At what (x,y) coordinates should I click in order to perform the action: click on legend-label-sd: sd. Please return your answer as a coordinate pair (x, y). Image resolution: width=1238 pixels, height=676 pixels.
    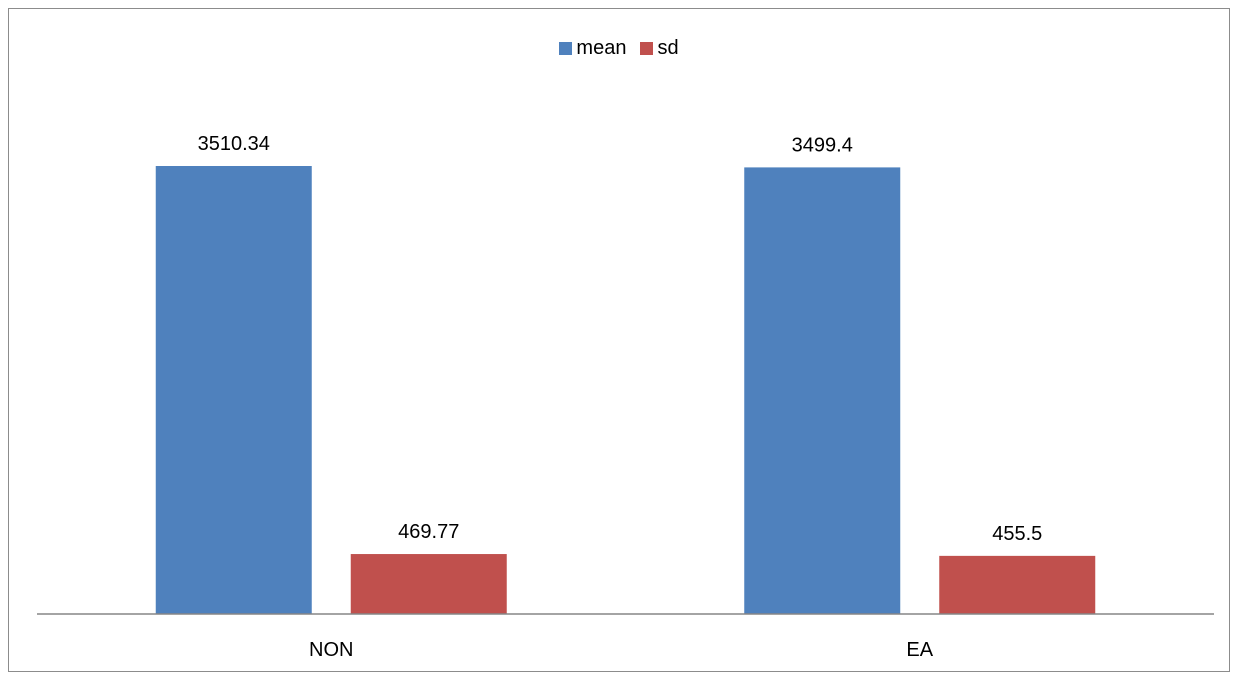
    Looking at the image, I should click on (668, 48).